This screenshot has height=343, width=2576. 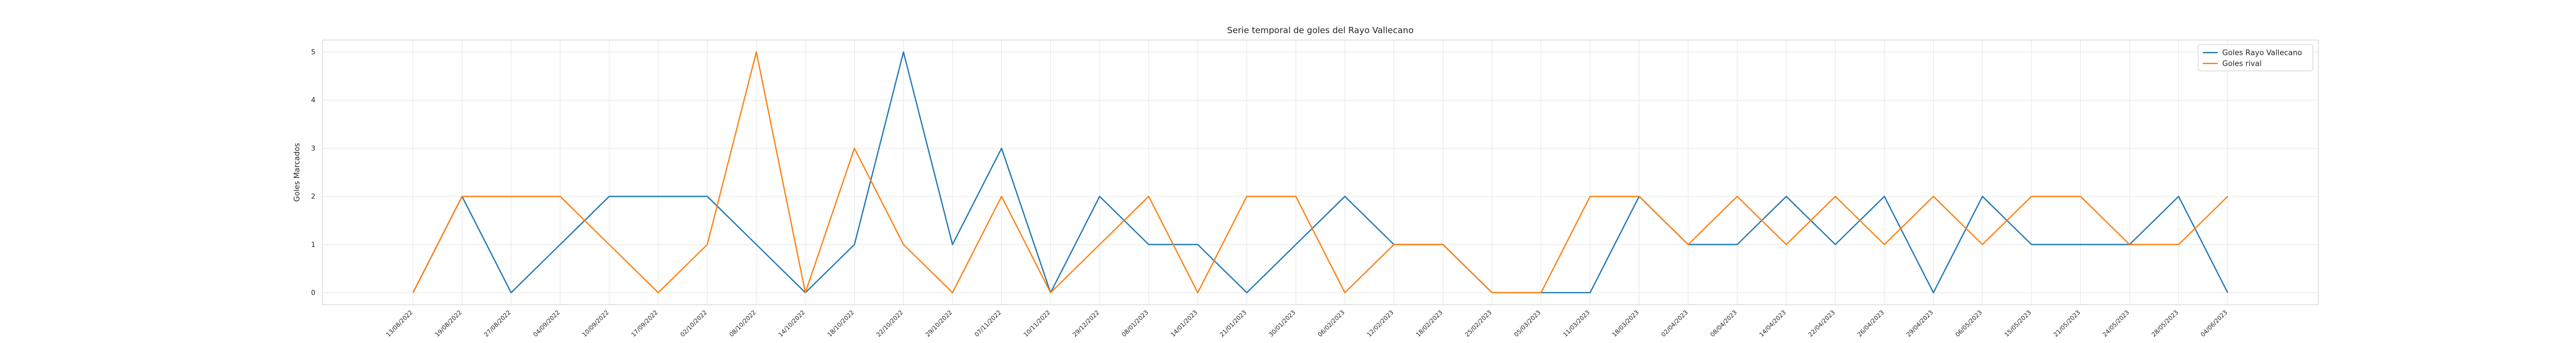 I want to click on y-tick-label: 0, so click(x=313, y=293).